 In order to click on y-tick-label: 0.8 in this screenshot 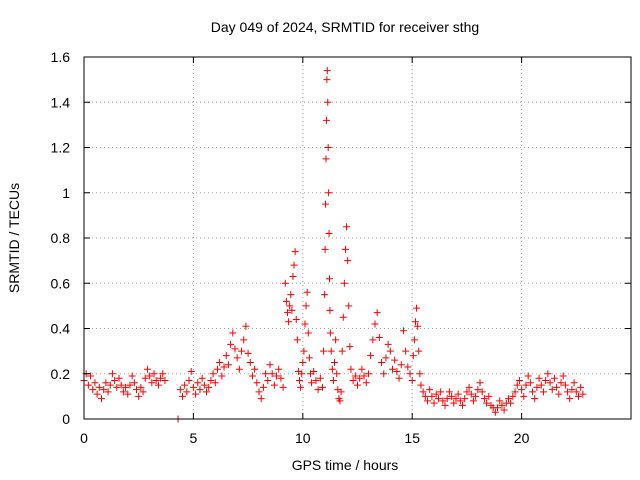, I will do `click(61, 238)`.